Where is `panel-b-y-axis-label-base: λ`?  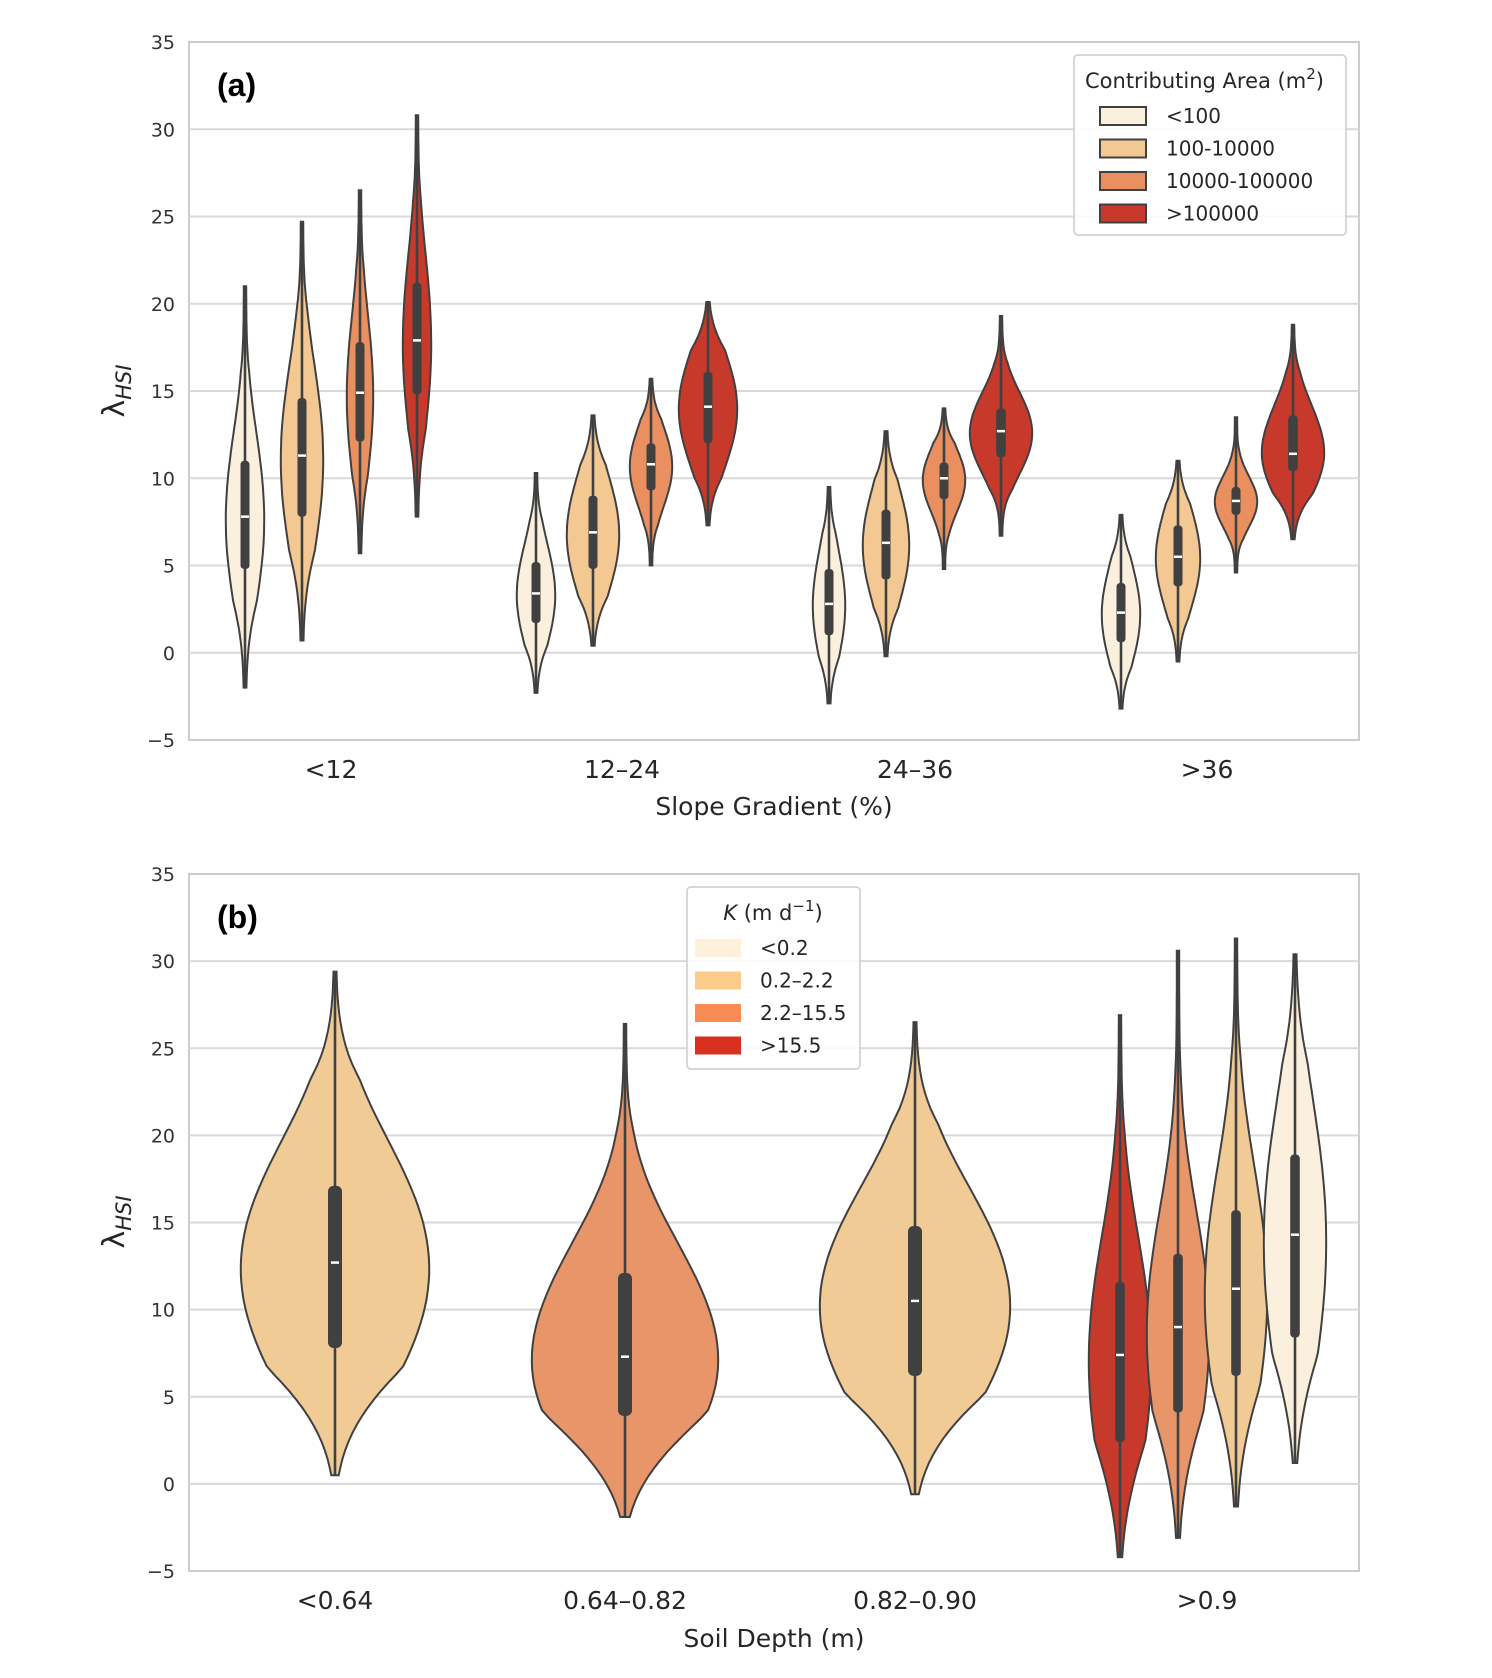
panel-b-y-axis-label-base: λ is located at coordinates (114, 1240).